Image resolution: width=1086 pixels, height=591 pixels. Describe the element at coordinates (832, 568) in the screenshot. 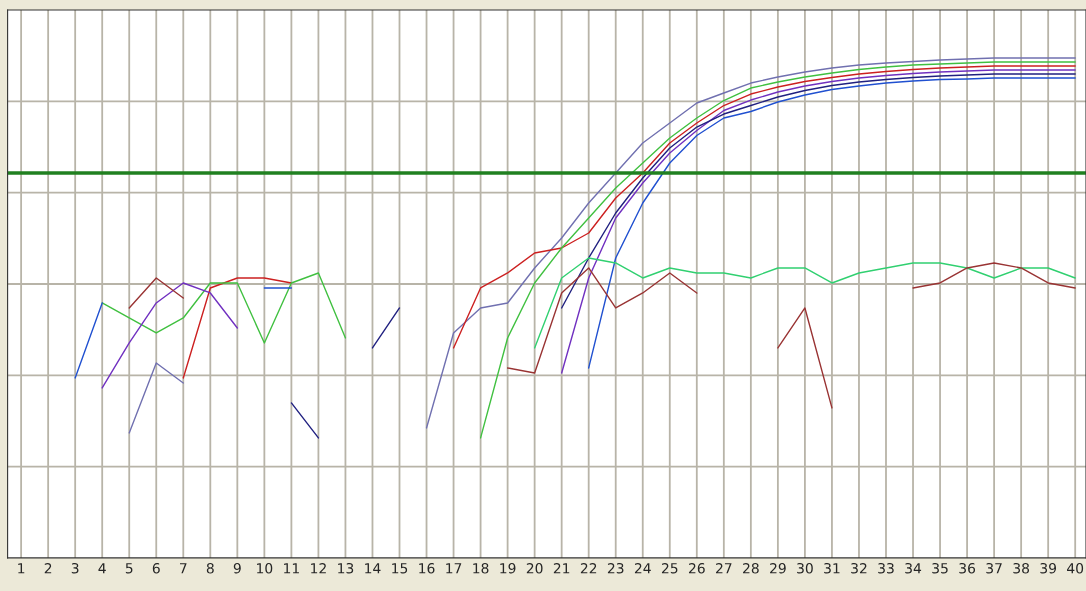

I see `x-tick-label: 31` at that location.